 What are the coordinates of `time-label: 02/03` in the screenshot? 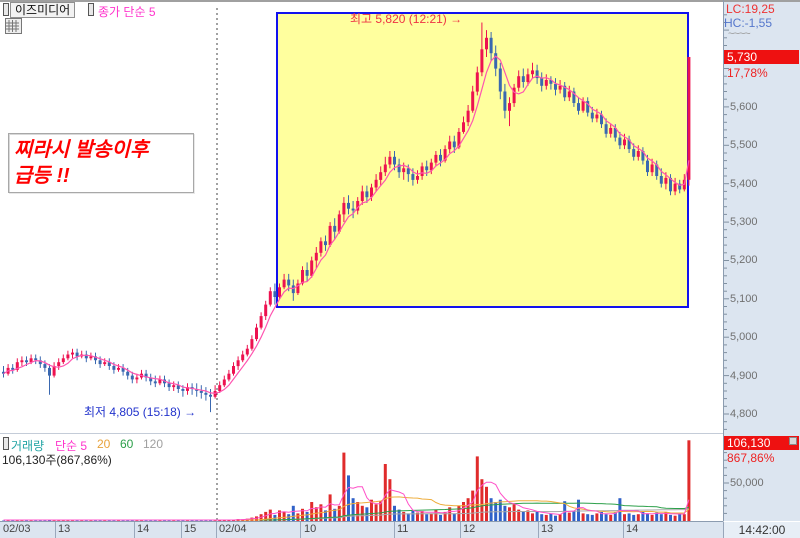 It's located at (17, 529).